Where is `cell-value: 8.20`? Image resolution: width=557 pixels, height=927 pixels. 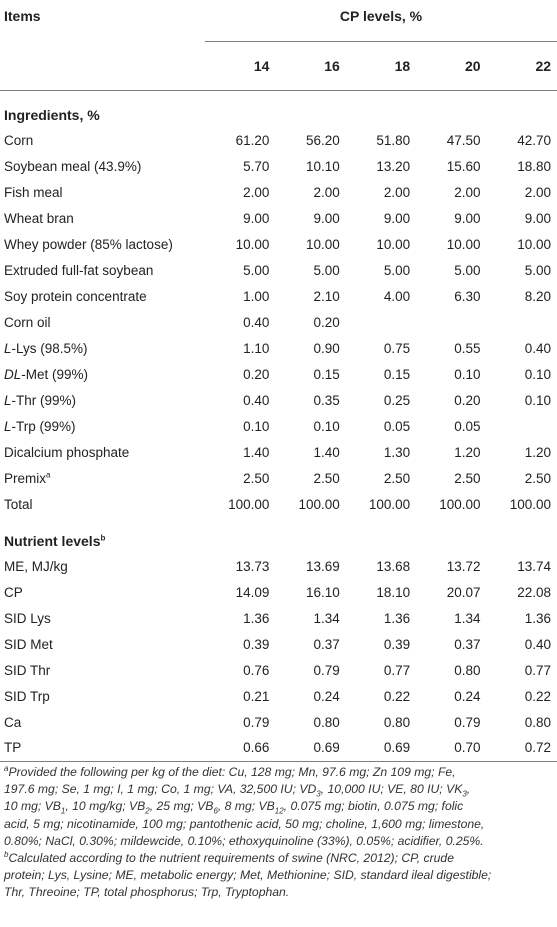 cell-value: 8.20 is located at coordinates (538, 296).